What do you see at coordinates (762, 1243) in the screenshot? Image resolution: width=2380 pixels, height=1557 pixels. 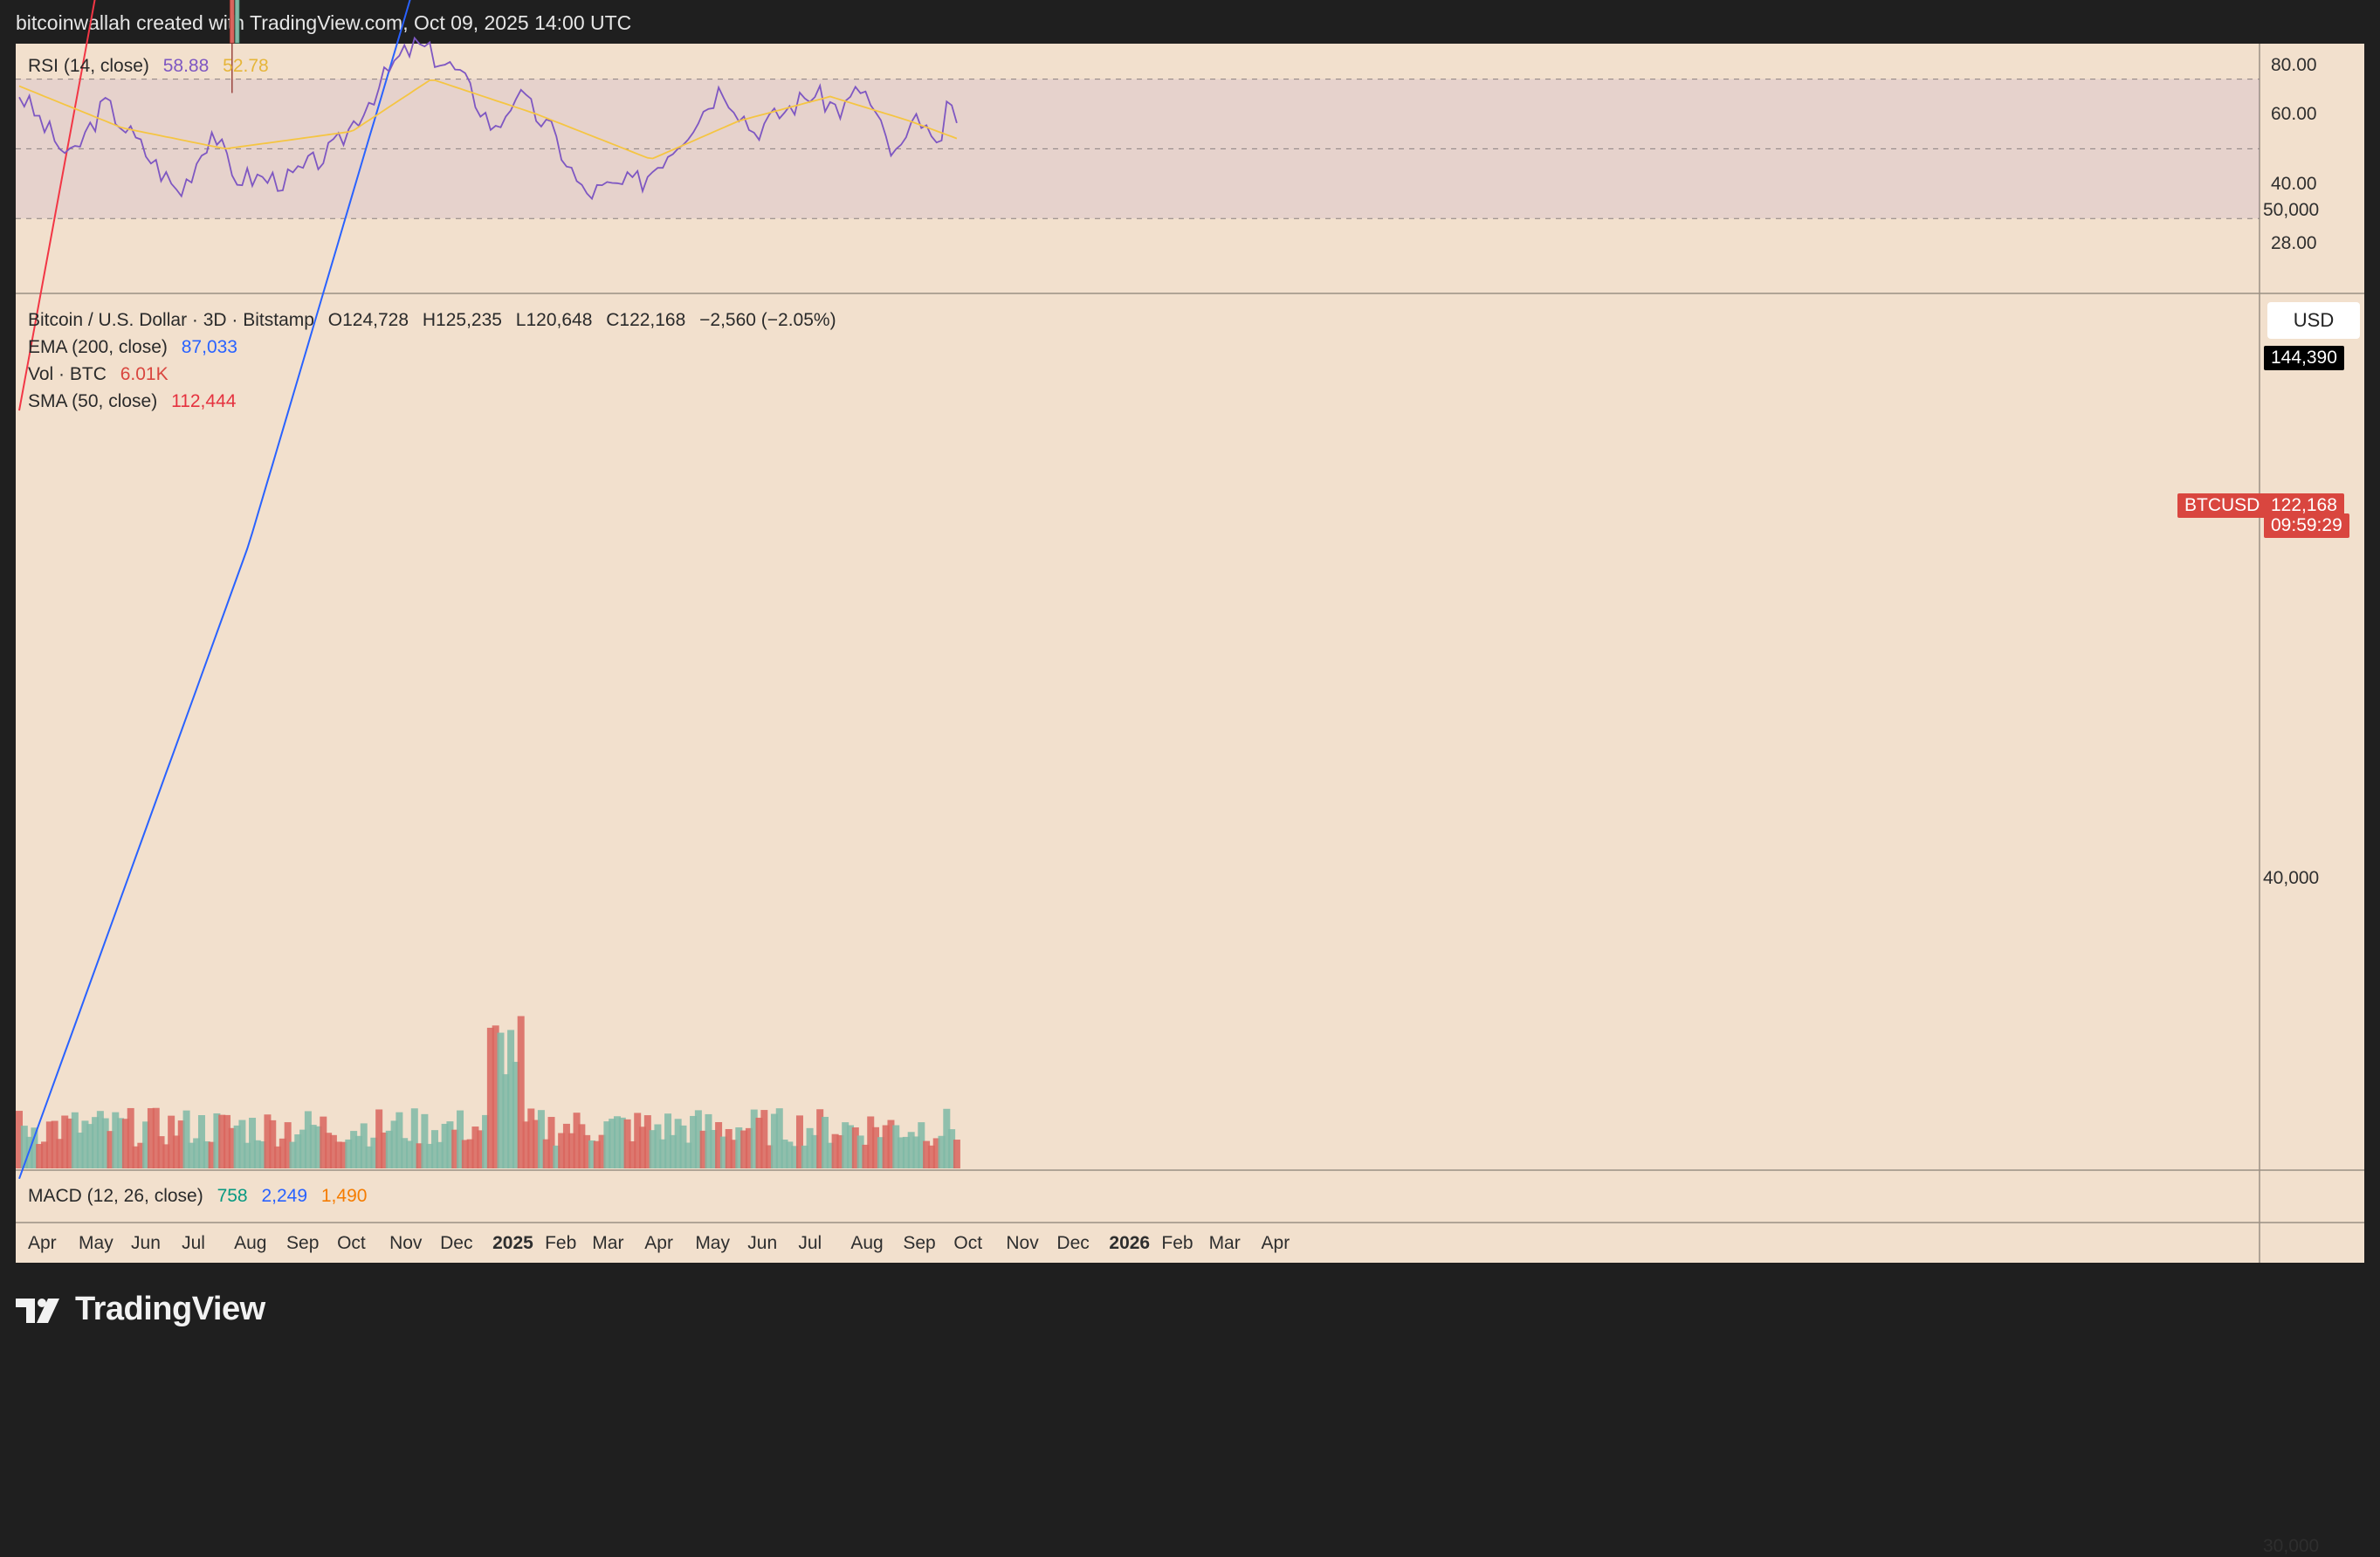 I see `time-tick: Jun` at bounding box center [762, 1243].